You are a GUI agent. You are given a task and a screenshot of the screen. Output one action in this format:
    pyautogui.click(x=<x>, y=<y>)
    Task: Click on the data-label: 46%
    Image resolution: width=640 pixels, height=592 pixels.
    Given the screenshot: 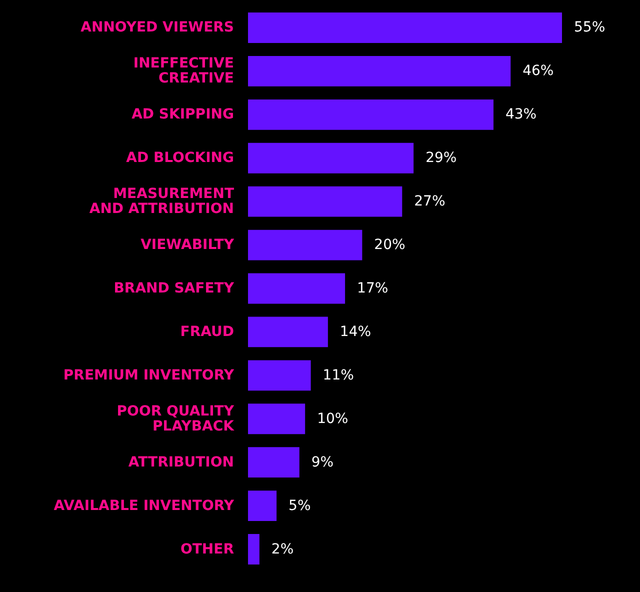 What is the action you would take?
    pyautogui.click(x=538, y=71)
    